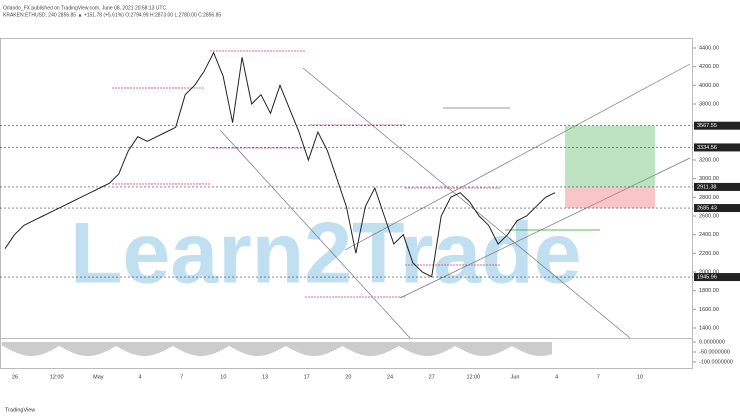 This screenshot has height=416, width=740. What do you see at coordinates (707, 148) in the screenshot?
I see `level-label: 3334.56` at bounding box center [707, 148].